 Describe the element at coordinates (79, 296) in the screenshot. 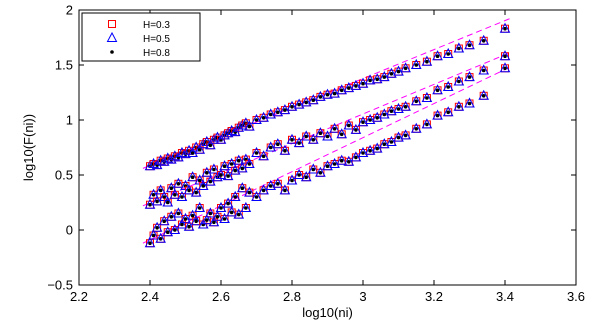

I see `x-tick-label: 2.2` at that location.